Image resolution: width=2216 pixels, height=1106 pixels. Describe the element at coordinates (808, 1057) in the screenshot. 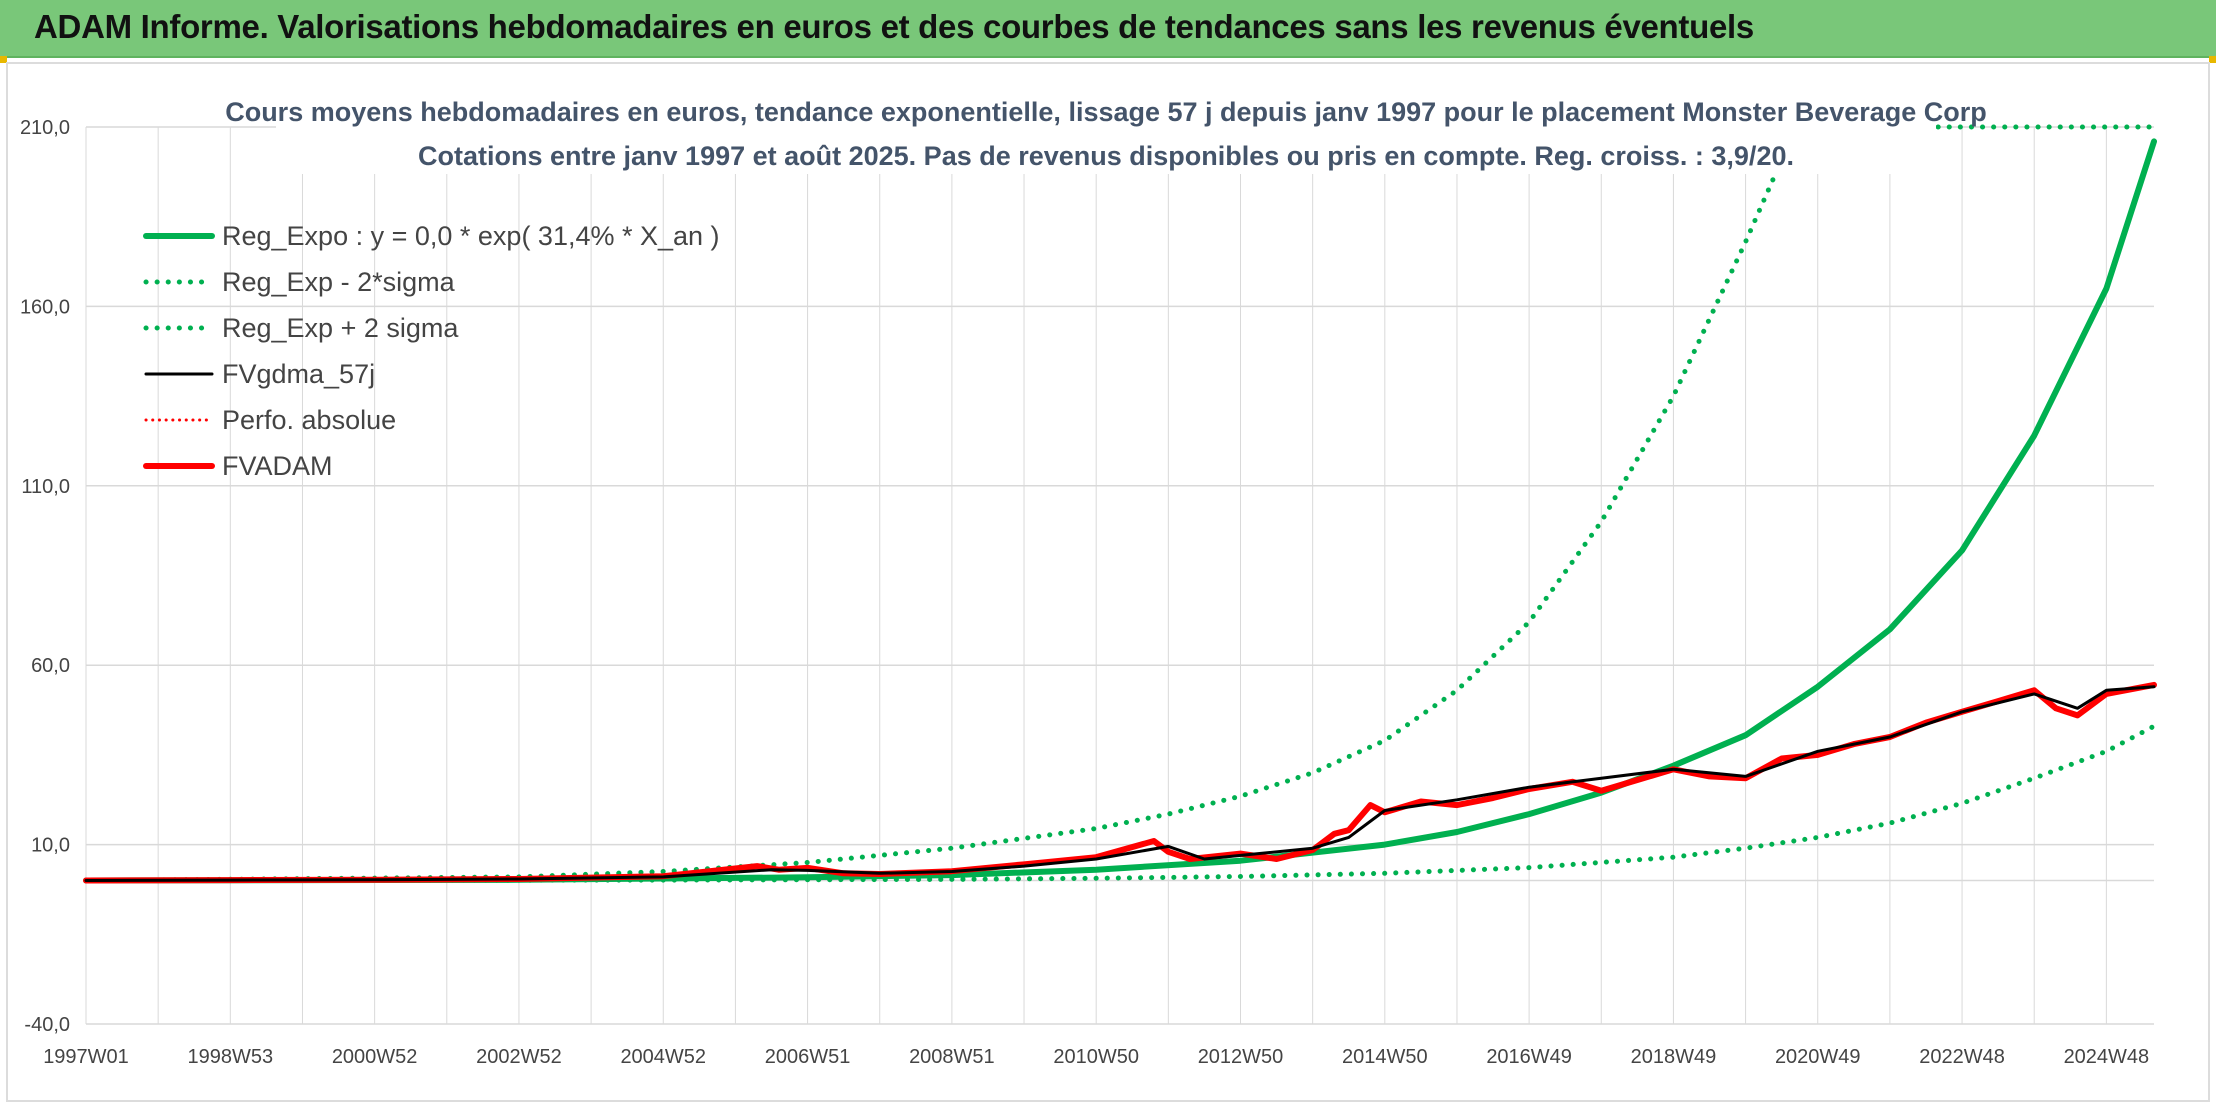

I see `x-tick-label: 2006W51` at that location.